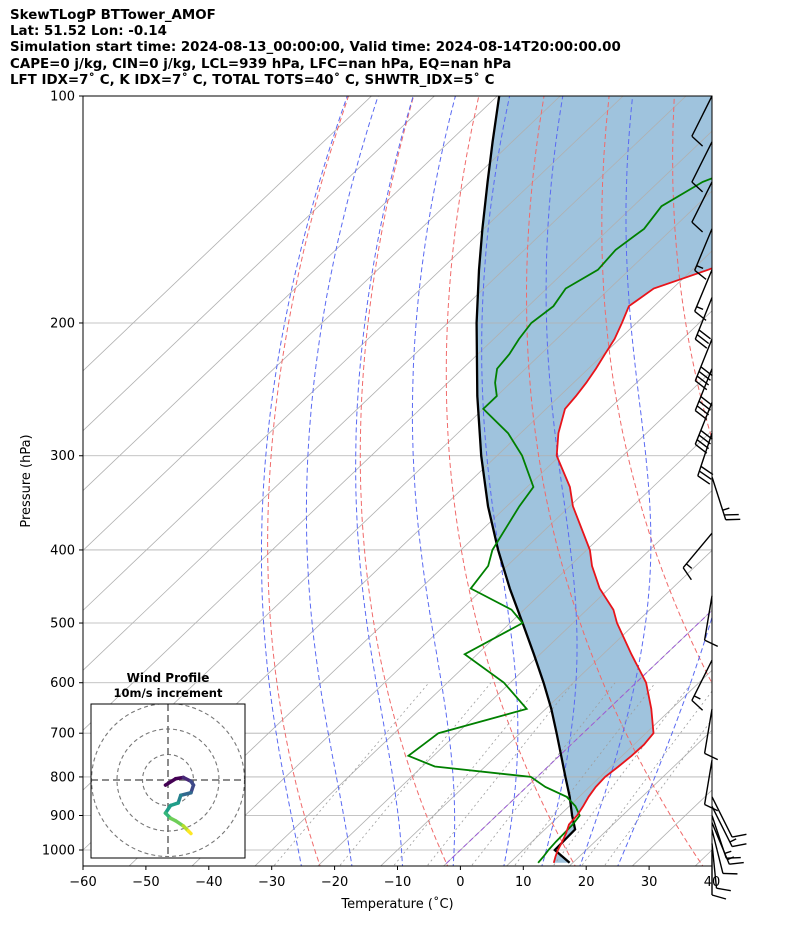 The image size is (794, 937). Describe the element at coordinates (334, 882) in the screenshot. I see `x-tick-label: −20` at that location.